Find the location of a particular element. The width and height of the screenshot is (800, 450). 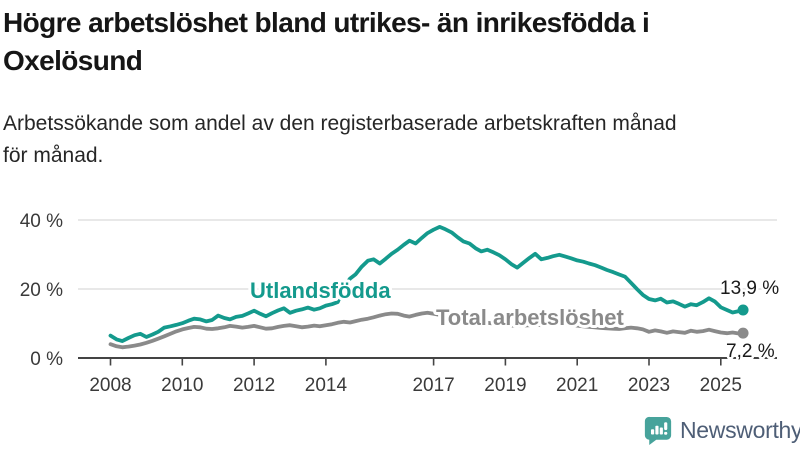

x-tick-label-2008: 2008 is located at coordinates (110, 385).